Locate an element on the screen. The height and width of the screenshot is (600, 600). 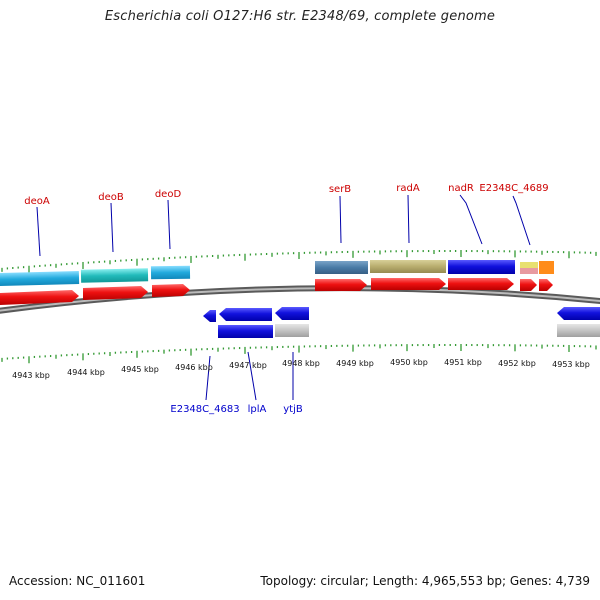
cds-forward-deoB is located at coordinates (171, 290).